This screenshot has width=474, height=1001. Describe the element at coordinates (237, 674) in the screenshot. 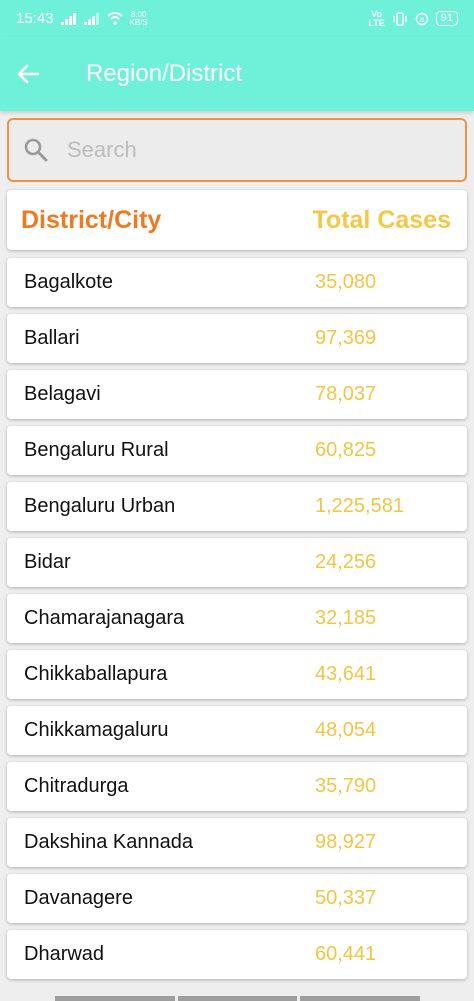

I see `table-row: Chikkaballapura 43,641` at that location.